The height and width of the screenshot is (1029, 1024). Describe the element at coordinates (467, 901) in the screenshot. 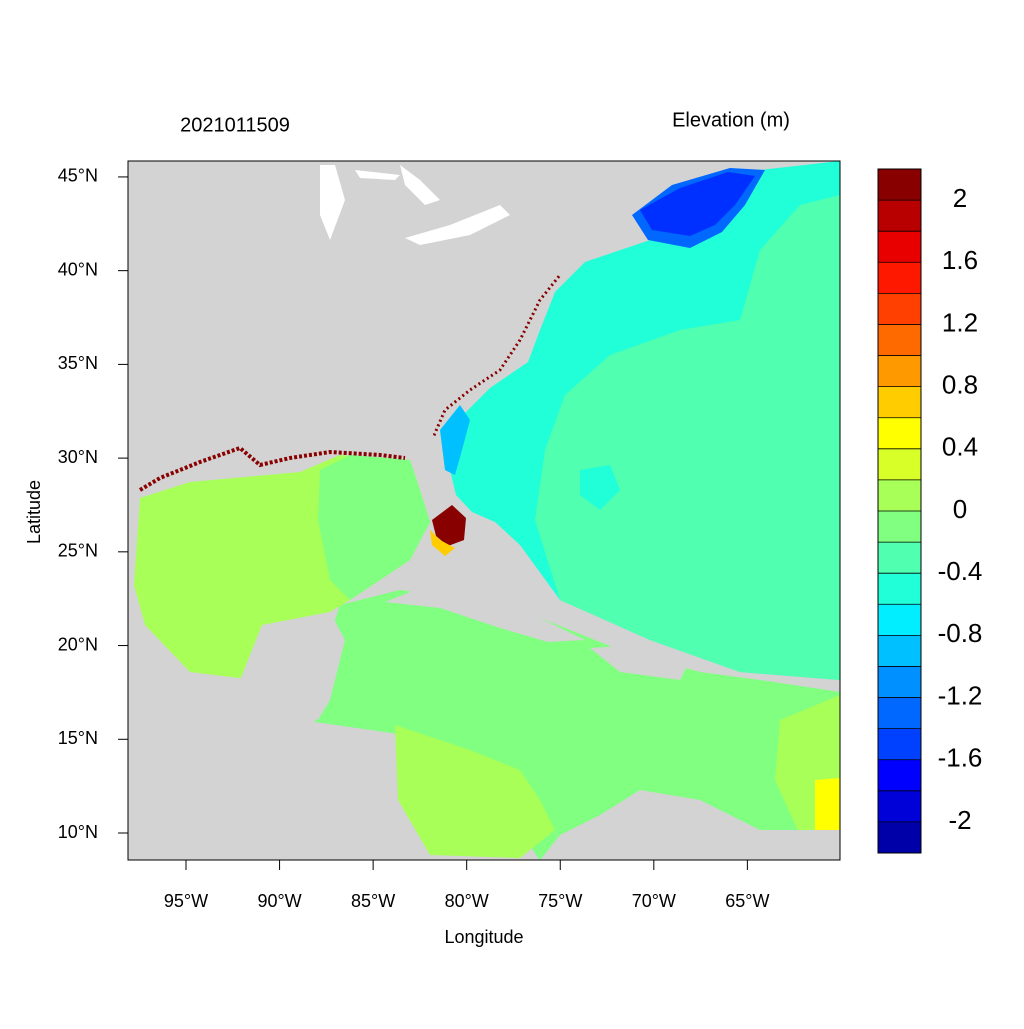

I see `x-tick-label: 80°W` at that location.